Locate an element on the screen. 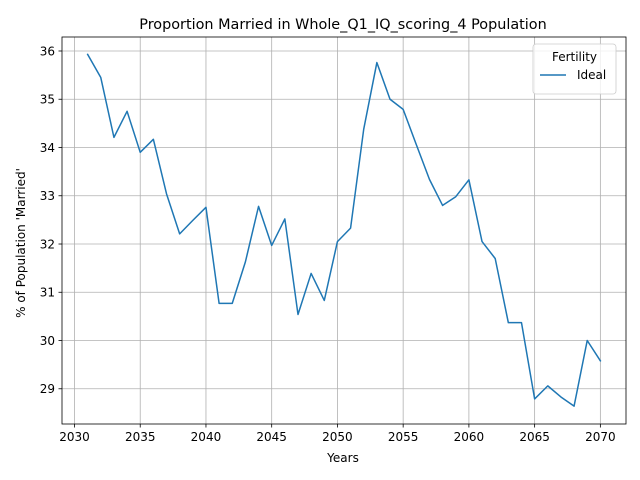  y-tick-label: 30 is located at coordinates (47, 341).